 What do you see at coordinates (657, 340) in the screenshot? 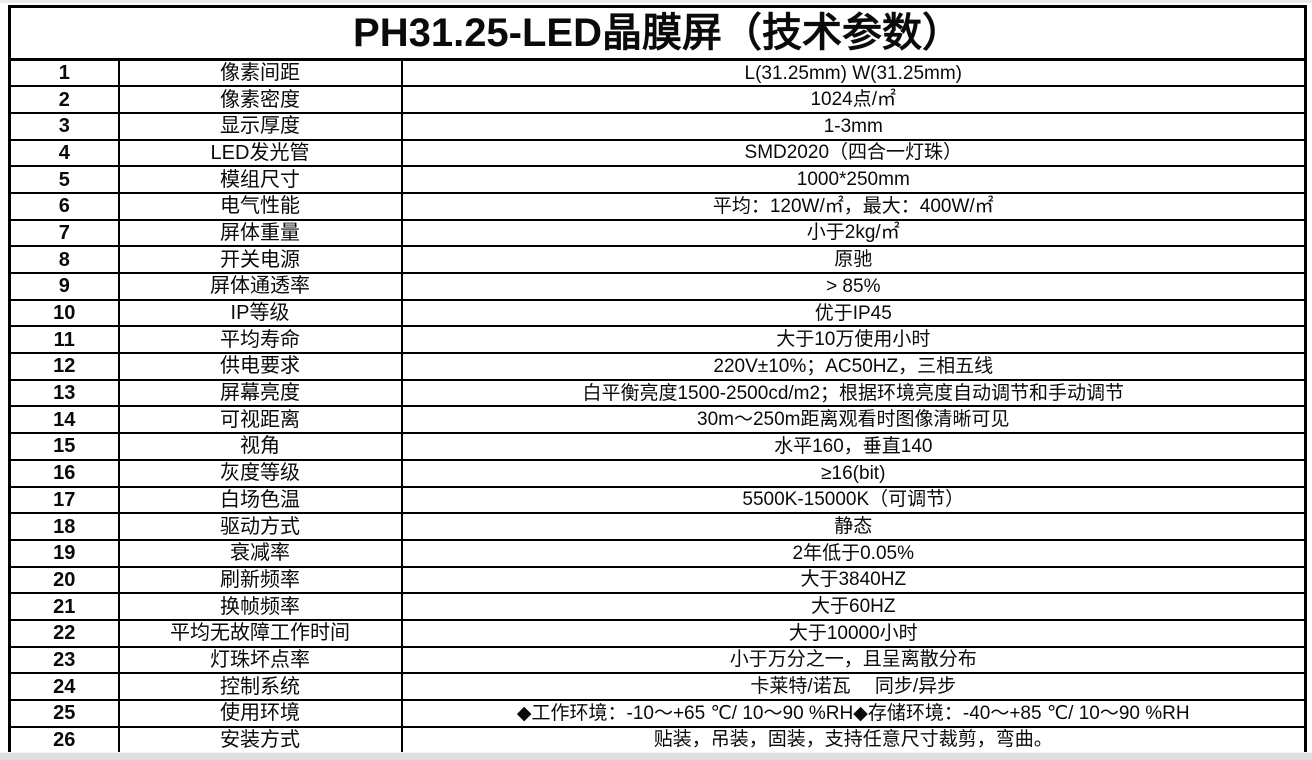
I see `table-row: 11 平均寿命 大于10万使用小时` at bounding box center [657, 340].